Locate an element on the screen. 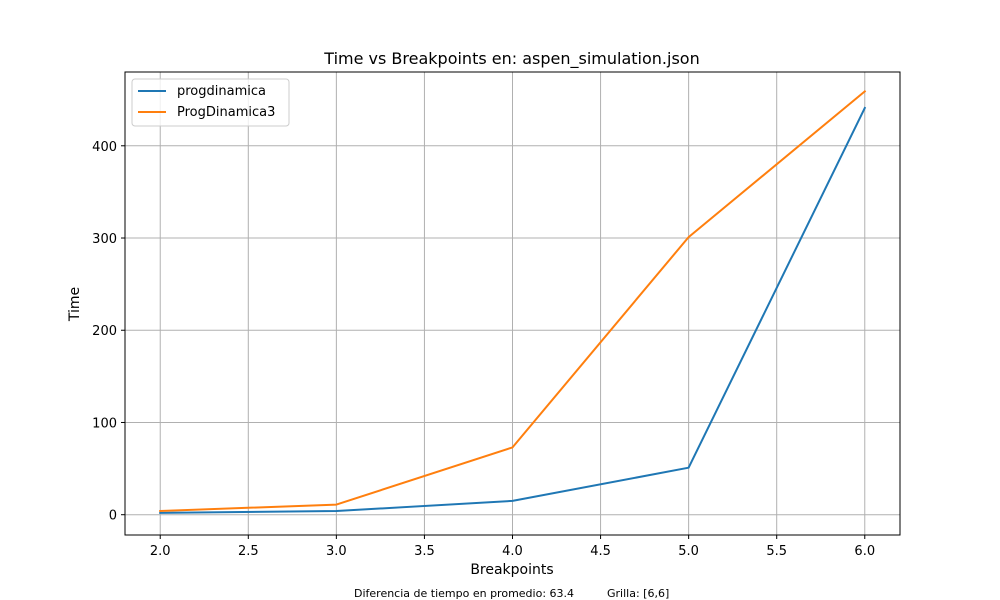  y-axis-label: Time is located at coordinates (75, 304).